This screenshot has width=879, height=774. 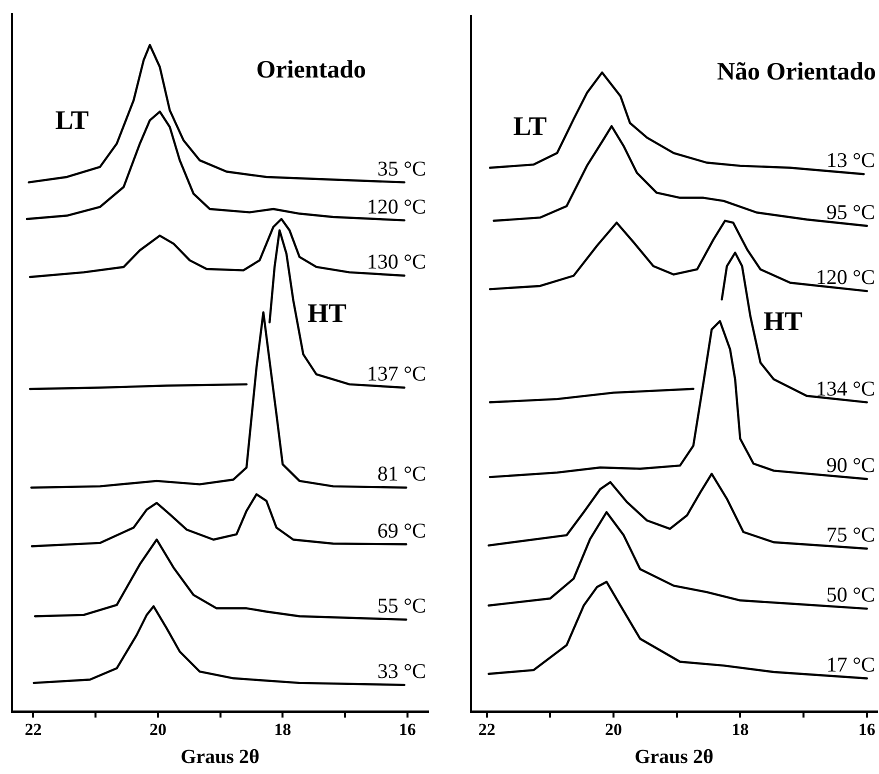 What do you see at coordinates (850, 664) in the screenshot?
I see `series-label: 17 °C` at bounding box center [850, 664].